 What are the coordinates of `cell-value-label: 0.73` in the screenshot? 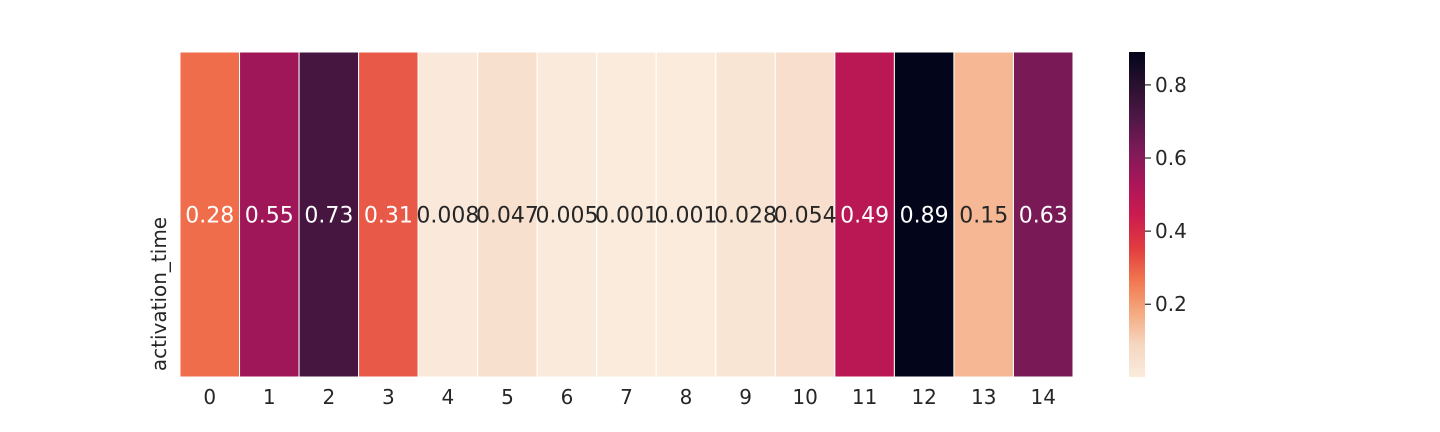 It's located at (328, 216).